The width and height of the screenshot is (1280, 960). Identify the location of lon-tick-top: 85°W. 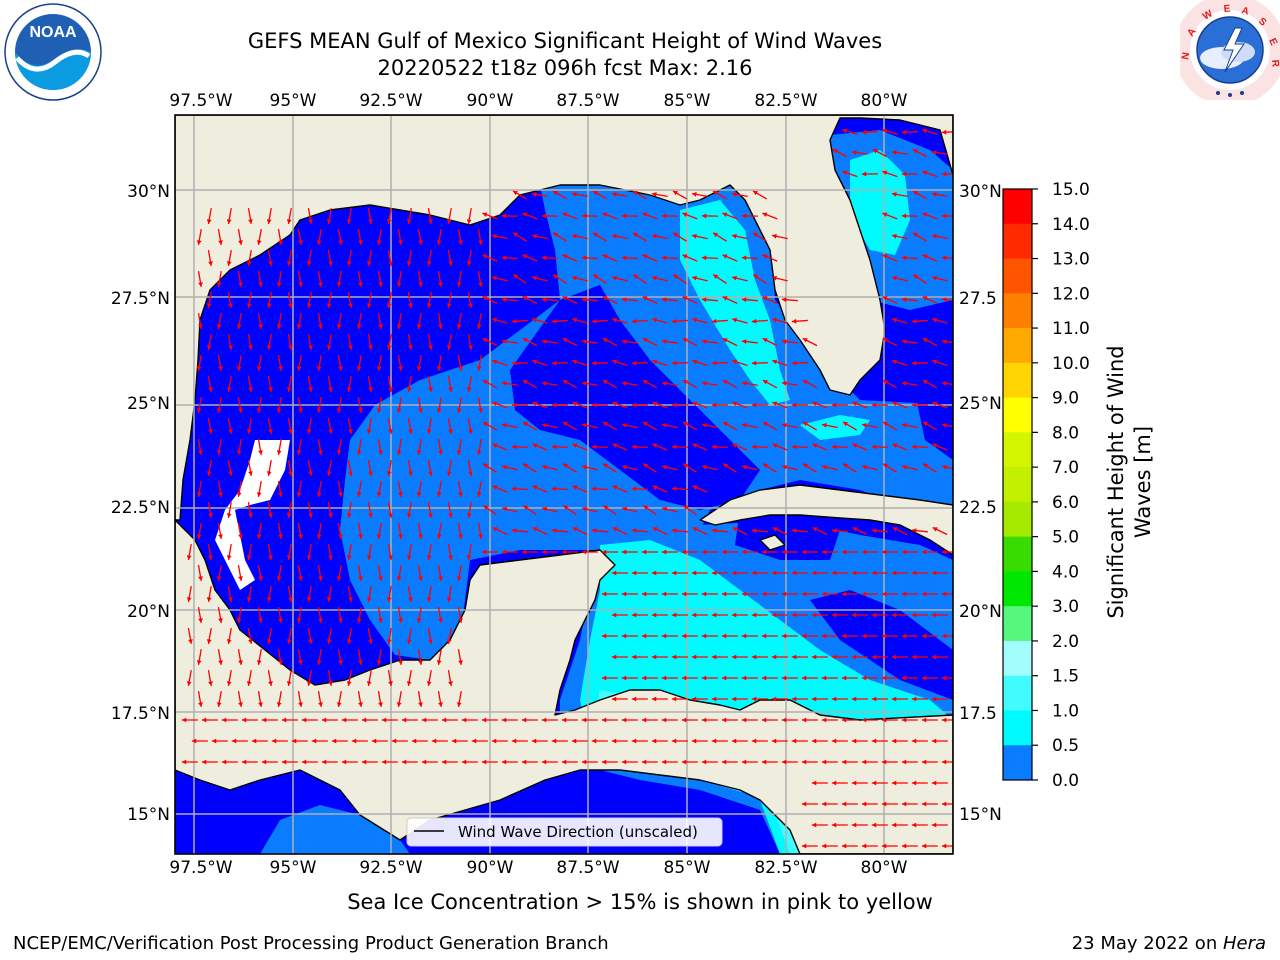
(687, 101).